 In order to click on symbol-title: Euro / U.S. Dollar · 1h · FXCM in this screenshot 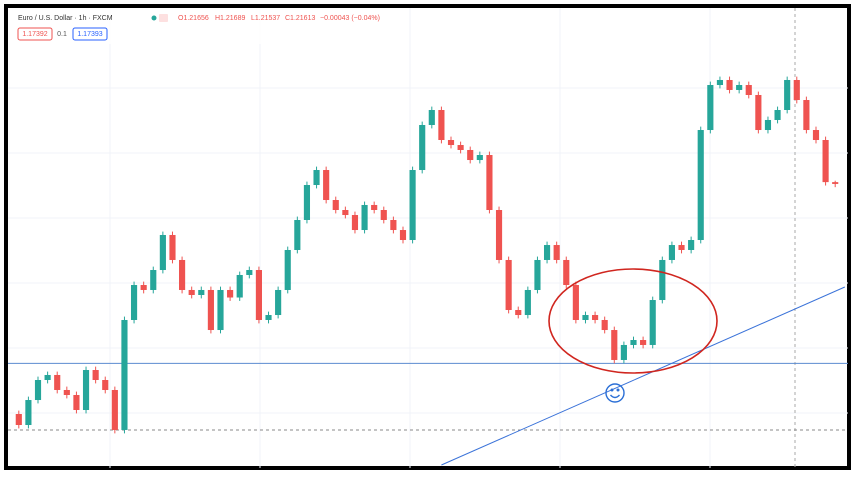, I will do `click(65, 18)`.